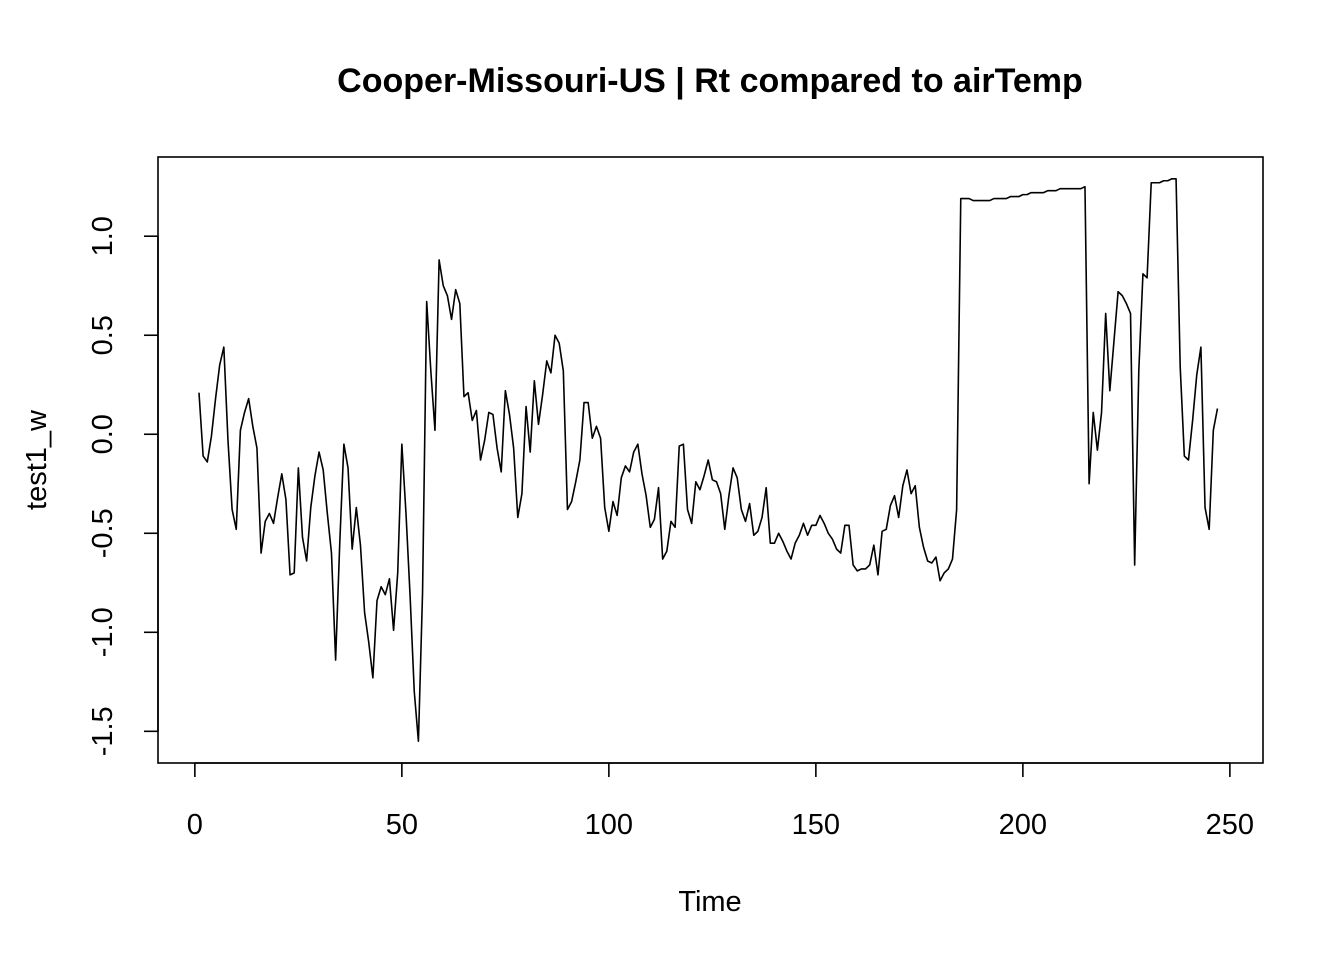  Describe the element at coordinates (103, 533) in the screenshot. I see `y-tick-label: -0.5` at that location.